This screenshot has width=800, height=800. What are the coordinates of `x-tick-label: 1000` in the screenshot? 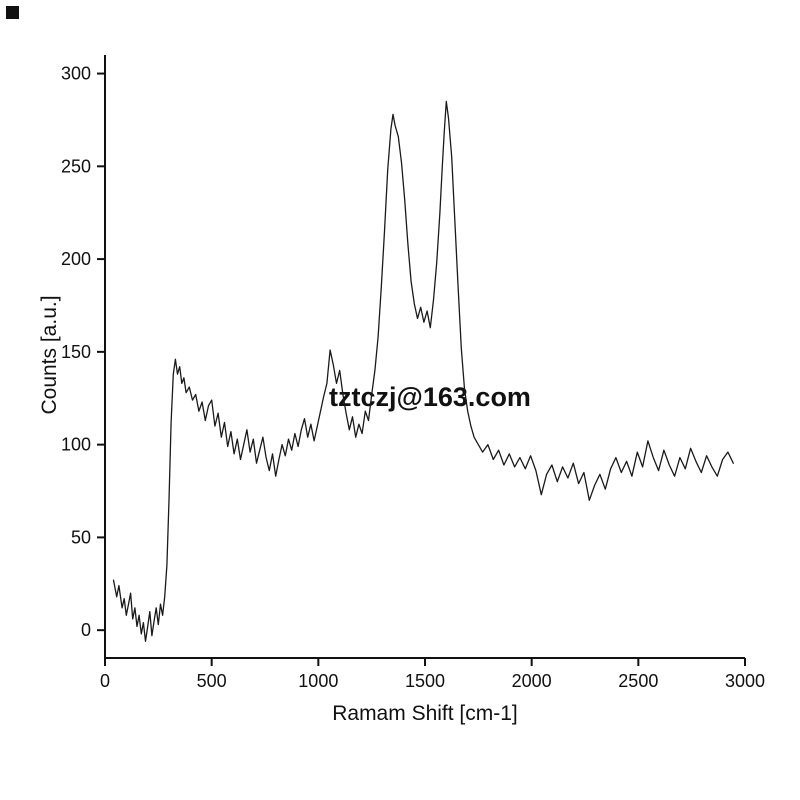 It's located at (318, 681).